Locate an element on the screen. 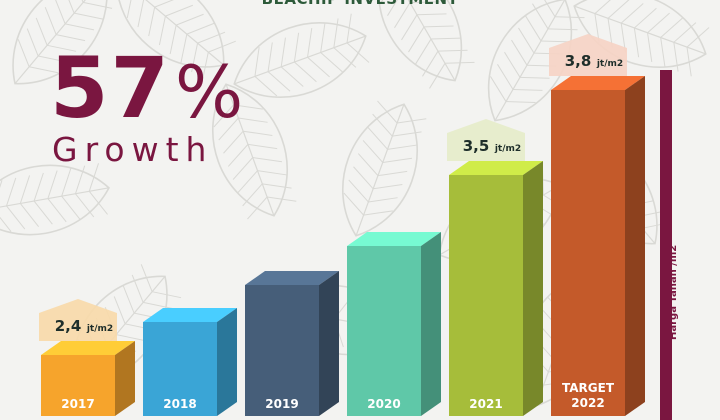  category-label: TARGET is located at coordinates (588, 388).